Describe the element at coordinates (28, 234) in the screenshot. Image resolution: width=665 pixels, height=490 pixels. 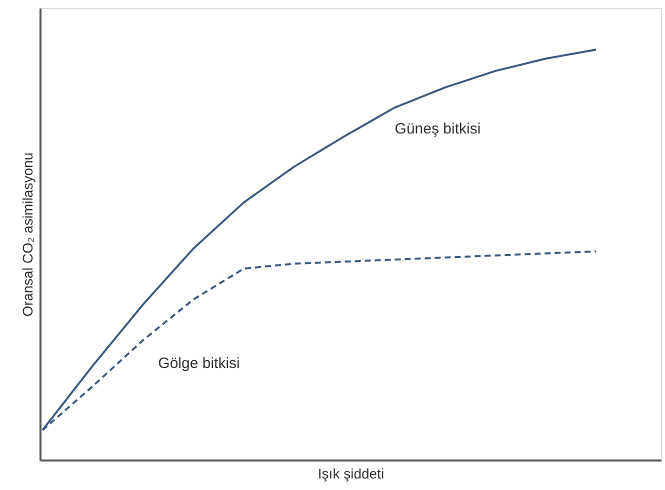
I see `y-axis-title: Oransal CO₂ asimilasyonu` at that location.